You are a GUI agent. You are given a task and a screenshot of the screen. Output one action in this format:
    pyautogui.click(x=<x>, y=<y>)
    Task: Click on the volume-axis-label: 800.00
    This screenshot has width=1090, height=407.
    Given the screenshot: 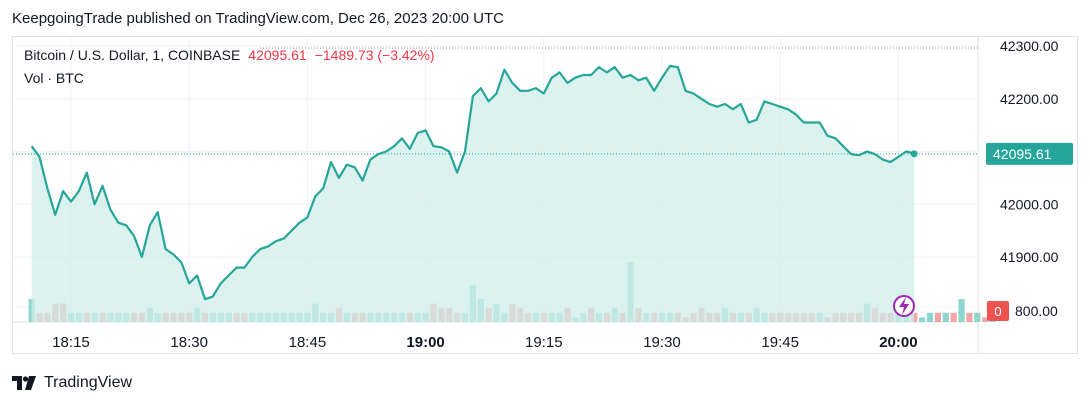 What is the action you would take?
    pyautogui.click(x=1036, y=311)
    